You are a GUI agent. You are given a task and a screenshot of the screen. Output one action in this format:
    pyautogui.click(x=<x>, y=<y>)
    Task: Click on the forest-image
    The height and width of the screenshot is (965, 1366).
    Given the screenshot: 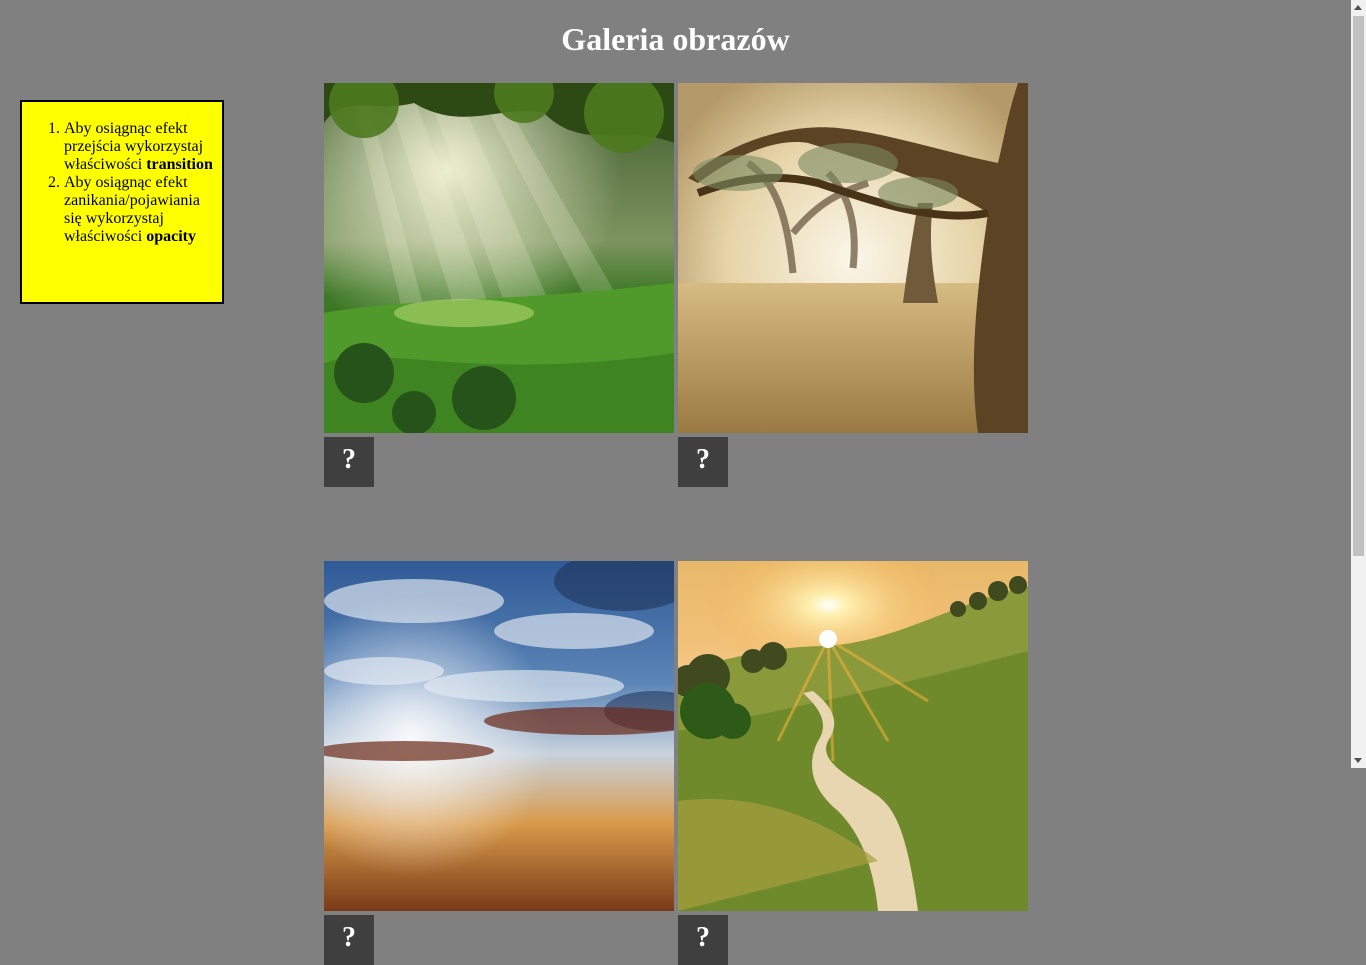 What is the action you would take?
    pyautogui.click(x=499, y=258)
    